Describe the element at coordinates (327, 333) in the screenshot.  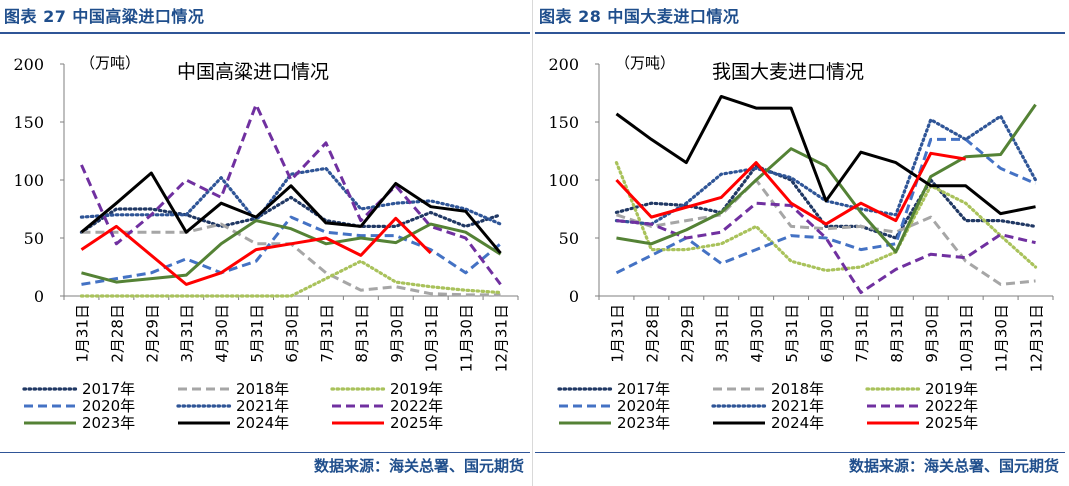
I see `x-tick-label: 7月31日` at that location.